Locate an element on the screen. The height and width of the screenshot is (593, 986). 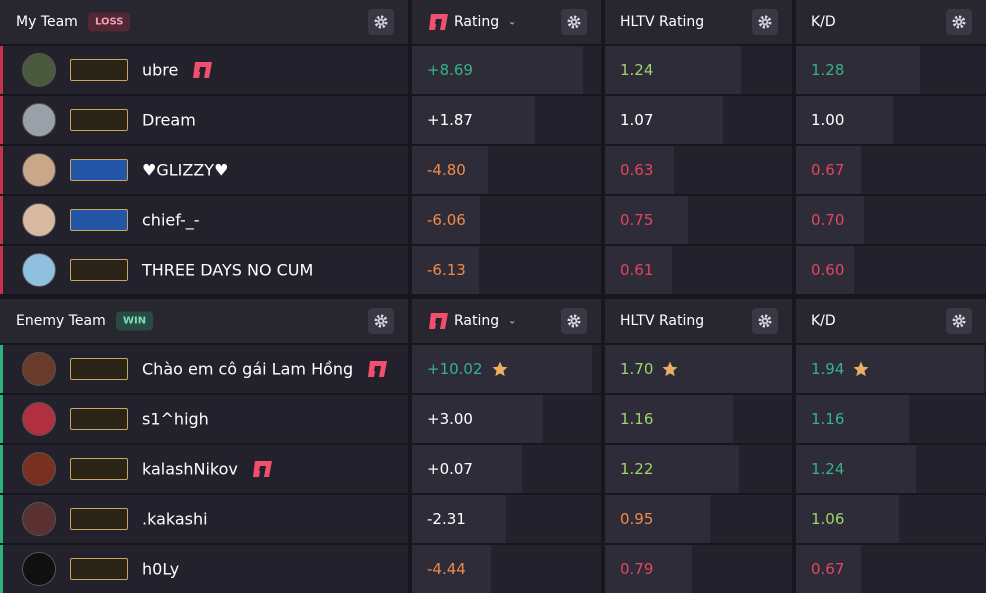
player-cell: .kakashi is located at coordinates (204, 519).